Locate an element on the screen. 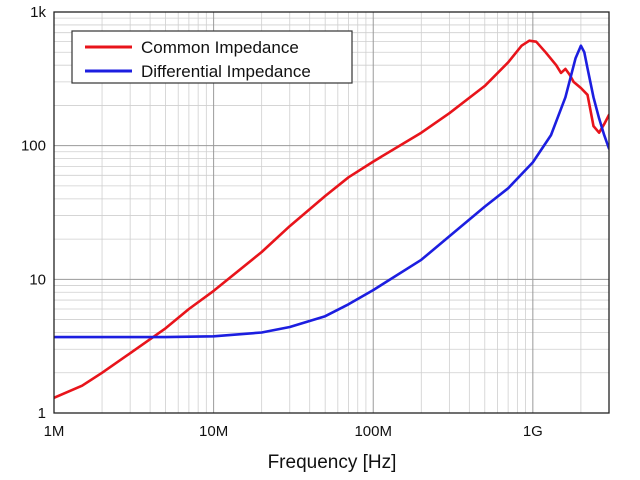  legend-box is located at coordinates (212, 57).